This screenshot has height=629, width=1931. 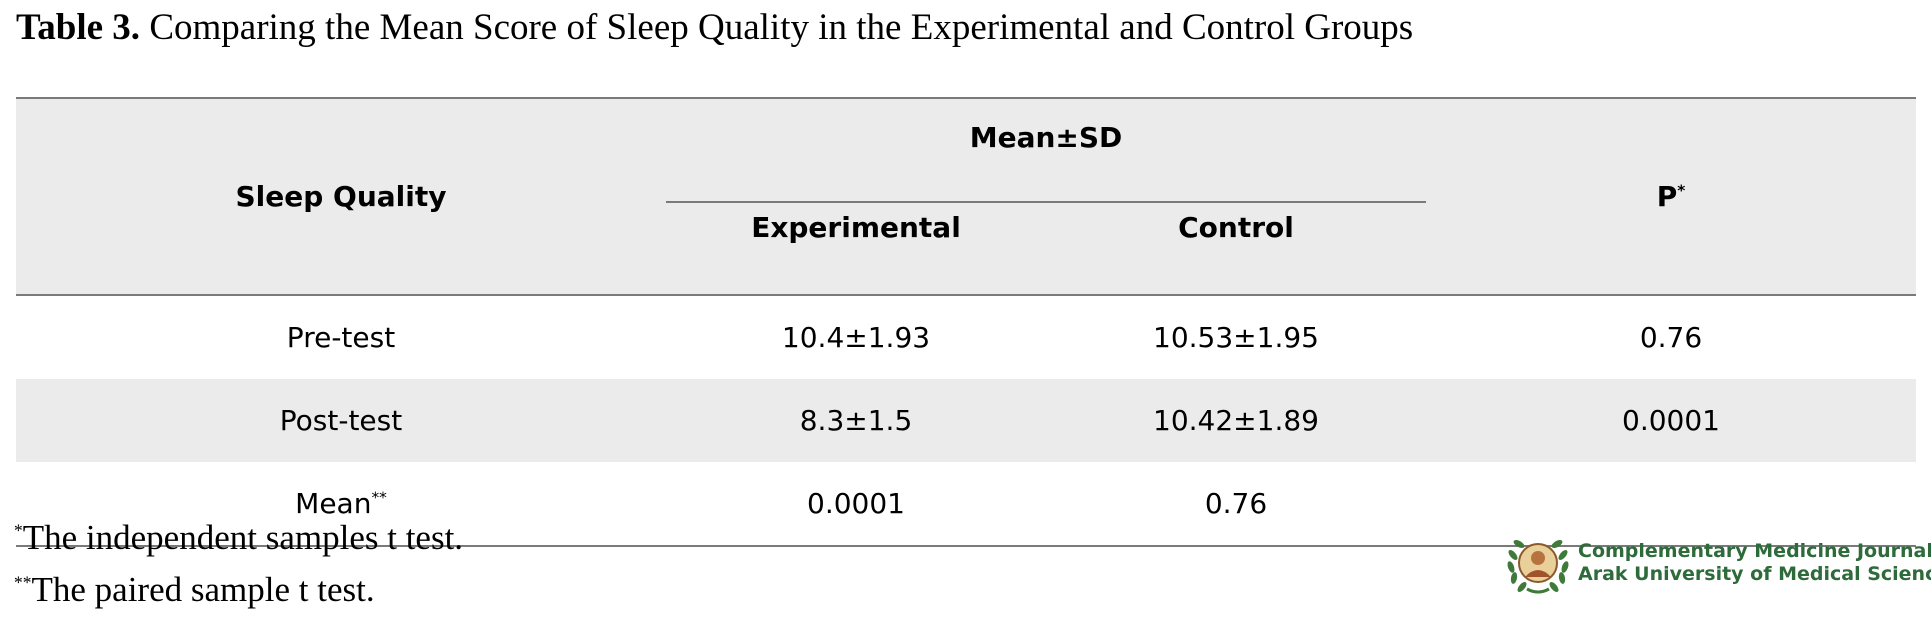 I want to click on cell-experimental: 10.4±1.93, so click(x=856, y=337).